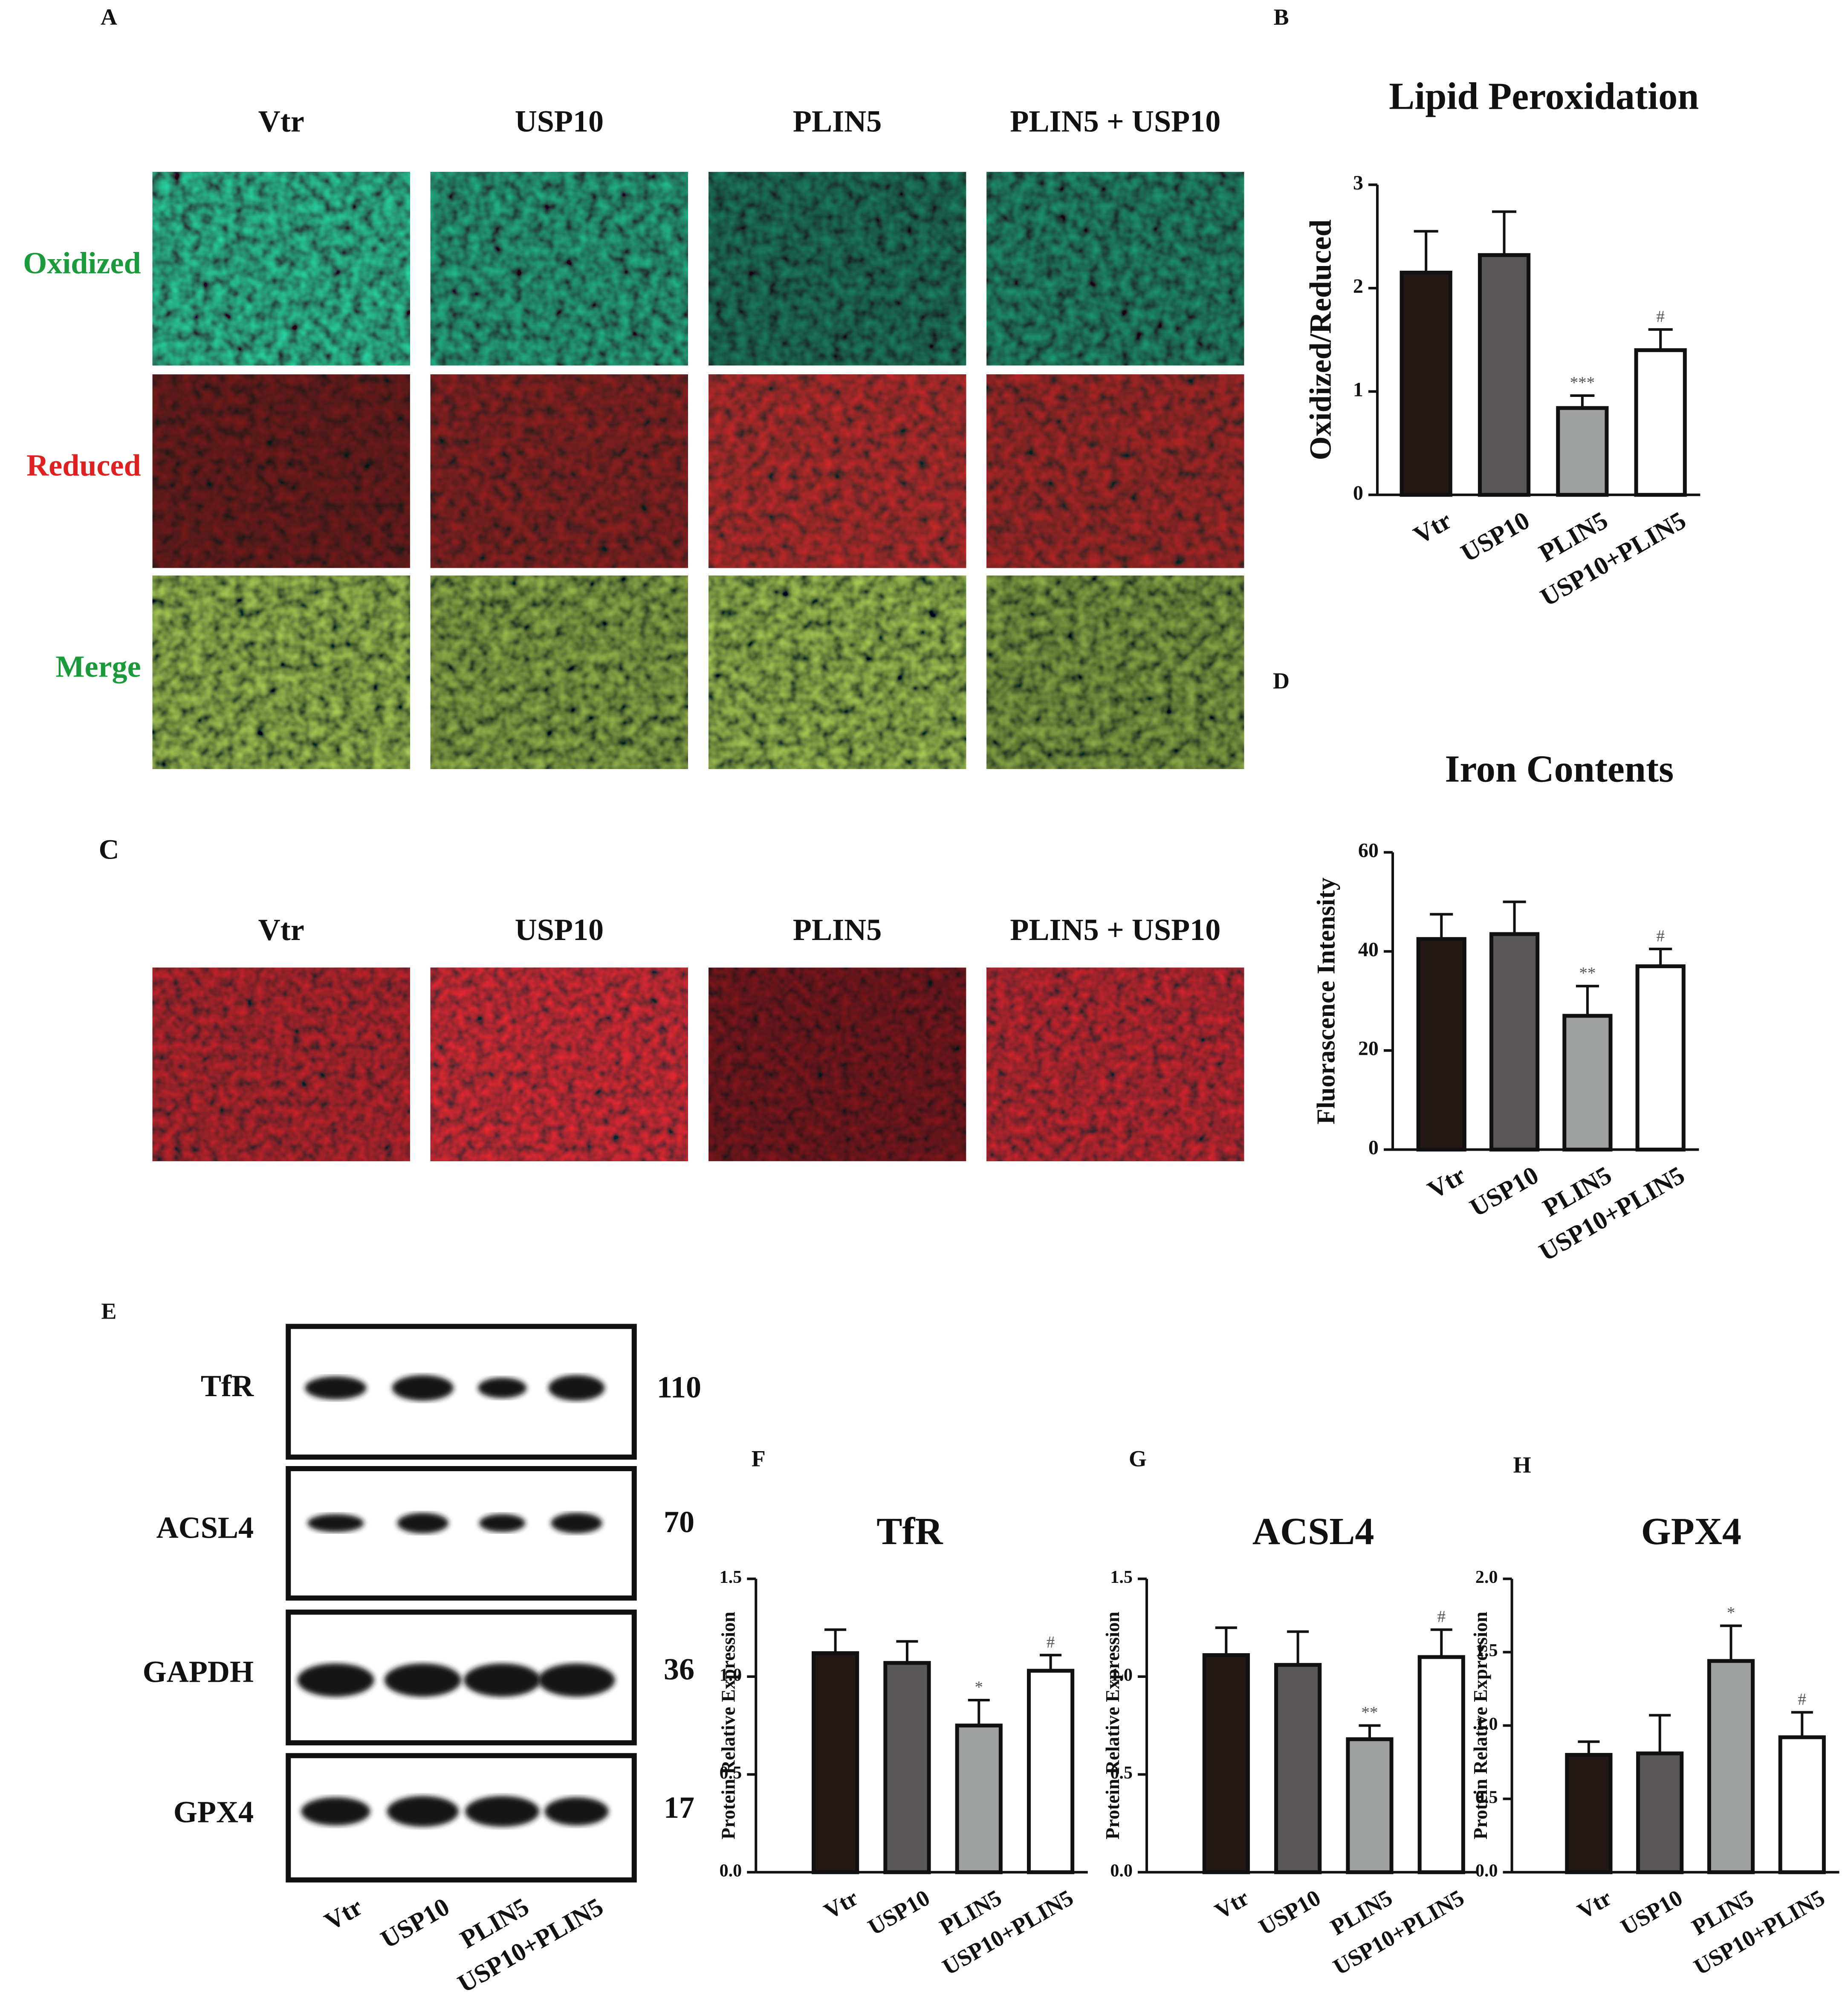 The image size is (1845, 2016). I want to click on panel-letter: D, so click(1281, 681).